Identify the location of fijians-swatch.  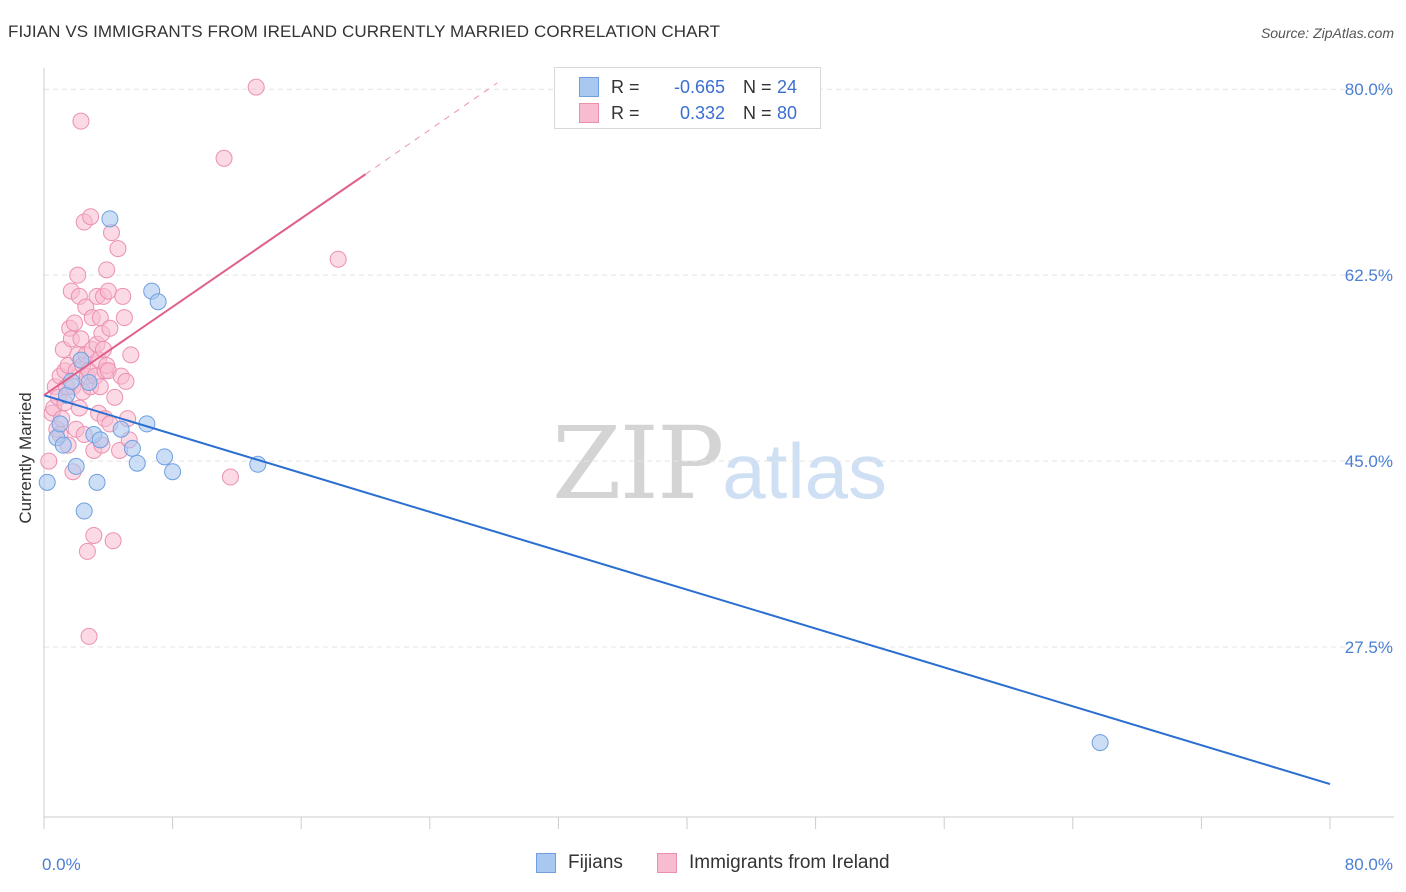
(589, 87).